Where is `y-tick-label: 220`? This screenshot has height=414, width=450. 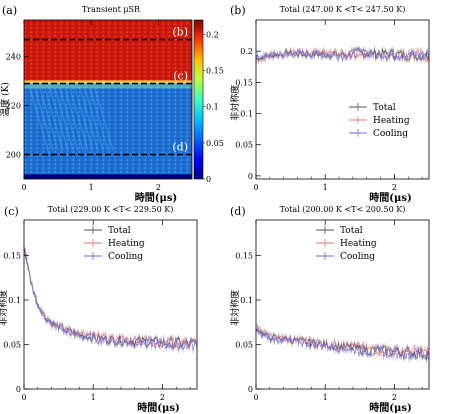 y-tick-label: 220 is located at coordinates (13, 106).